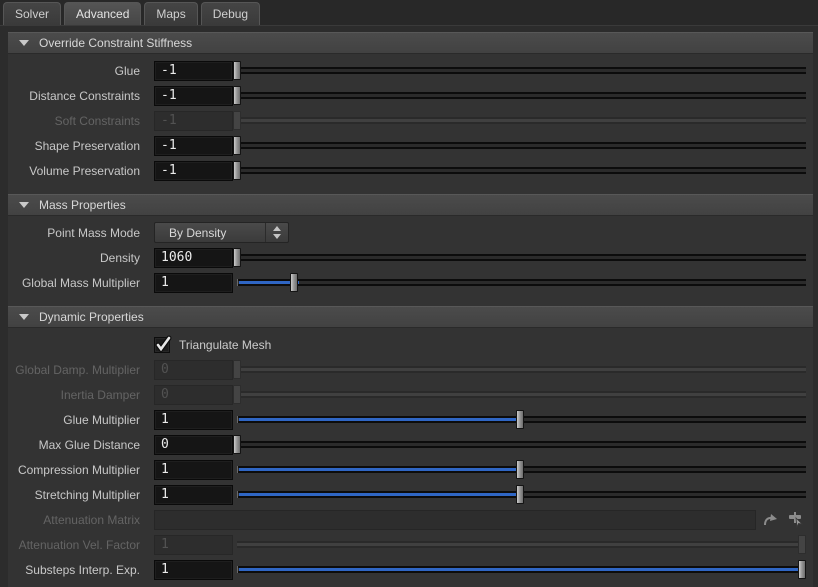 Image resolution: width=818 pixels, height=587 pixels. Describe the element at coordinates (783, 519) in the screenshot. I see `path-field-buttons` at that location.